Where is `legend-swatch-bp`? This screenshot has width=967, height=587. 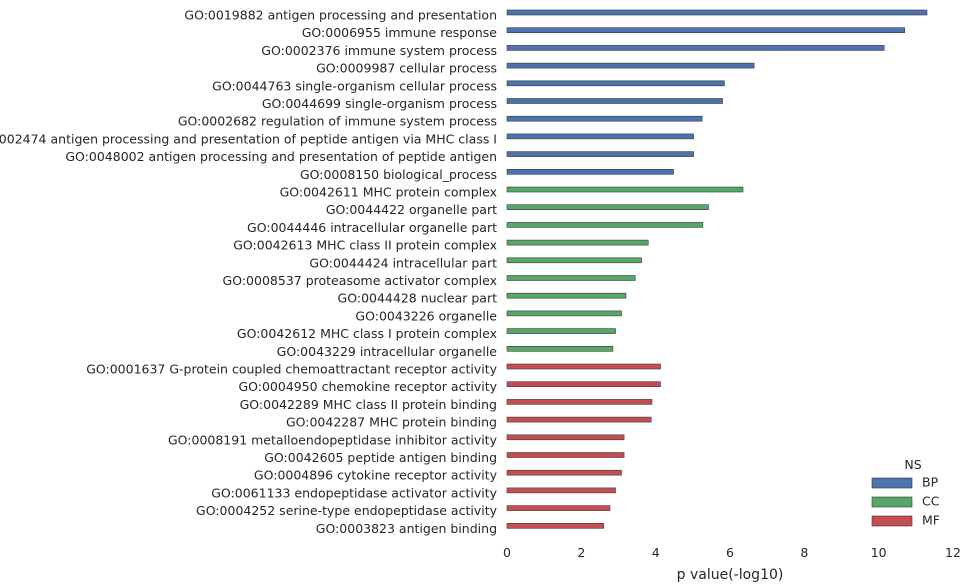
legend-swatch-bp is located at coordinates (892, 483).